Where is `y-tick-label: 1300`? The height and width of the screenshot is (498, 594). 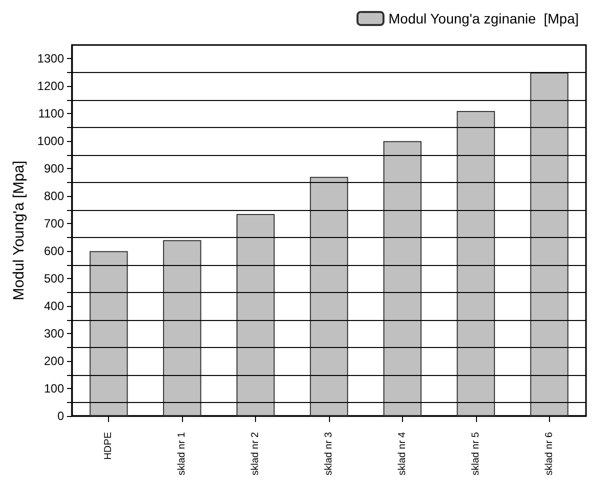
y-tick-label: 1300 is located at coordinates (50, 59).